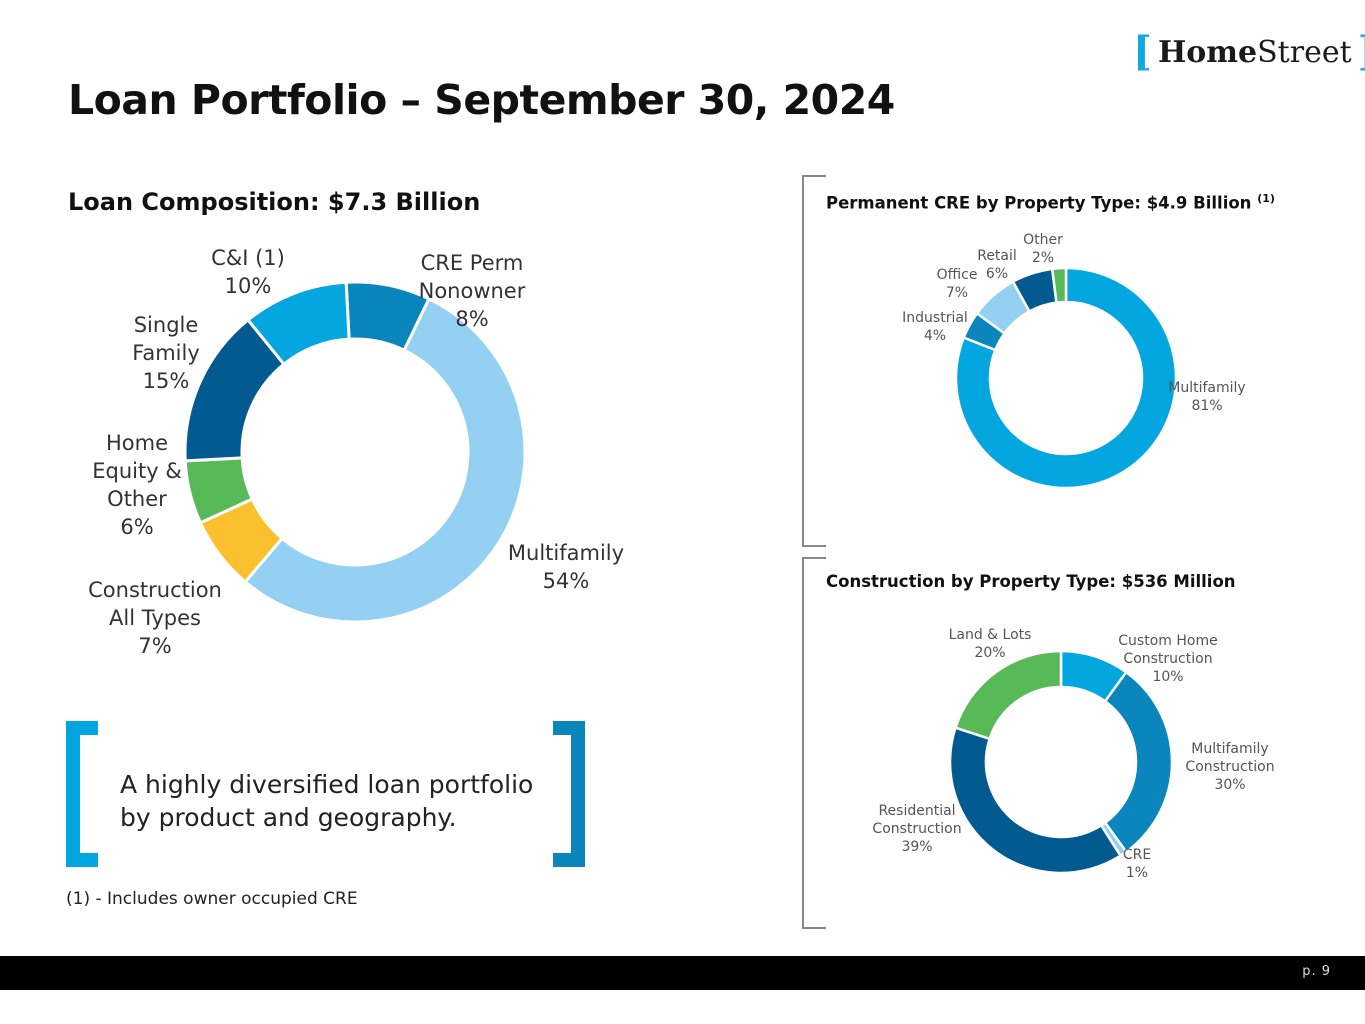 The height and width of the screenshot is (1024, 1365). I want to click on logo-open-bracket: [, so click(1142, 51).